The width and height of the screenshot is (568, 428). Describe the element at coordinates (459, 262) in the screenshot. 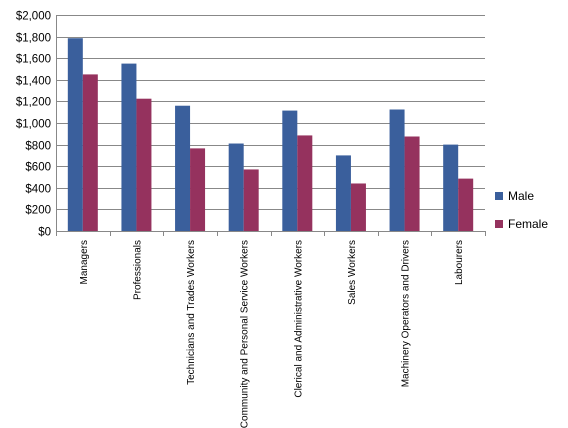

I see `category-label: Labourers` at that location.